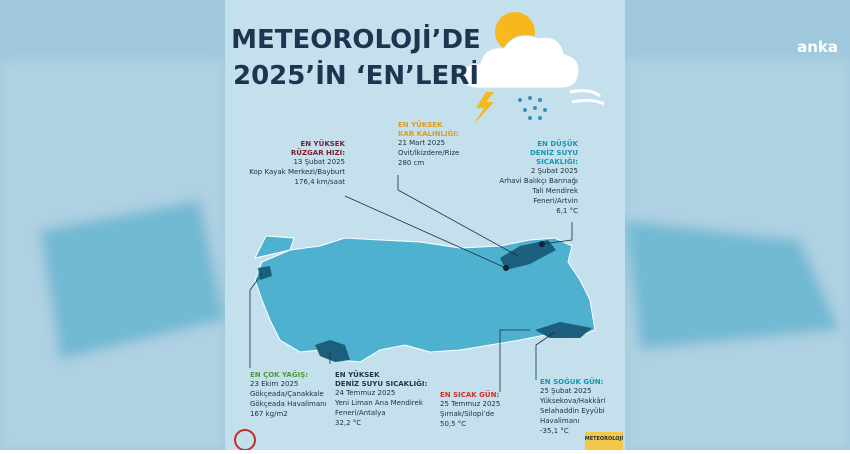 The height and width of the screenshot is (454, 850). Describe the element at coordinates (428, 152) in the screenshot. I see `record-detail: Ovit/İkizdere/Rize` at that location.